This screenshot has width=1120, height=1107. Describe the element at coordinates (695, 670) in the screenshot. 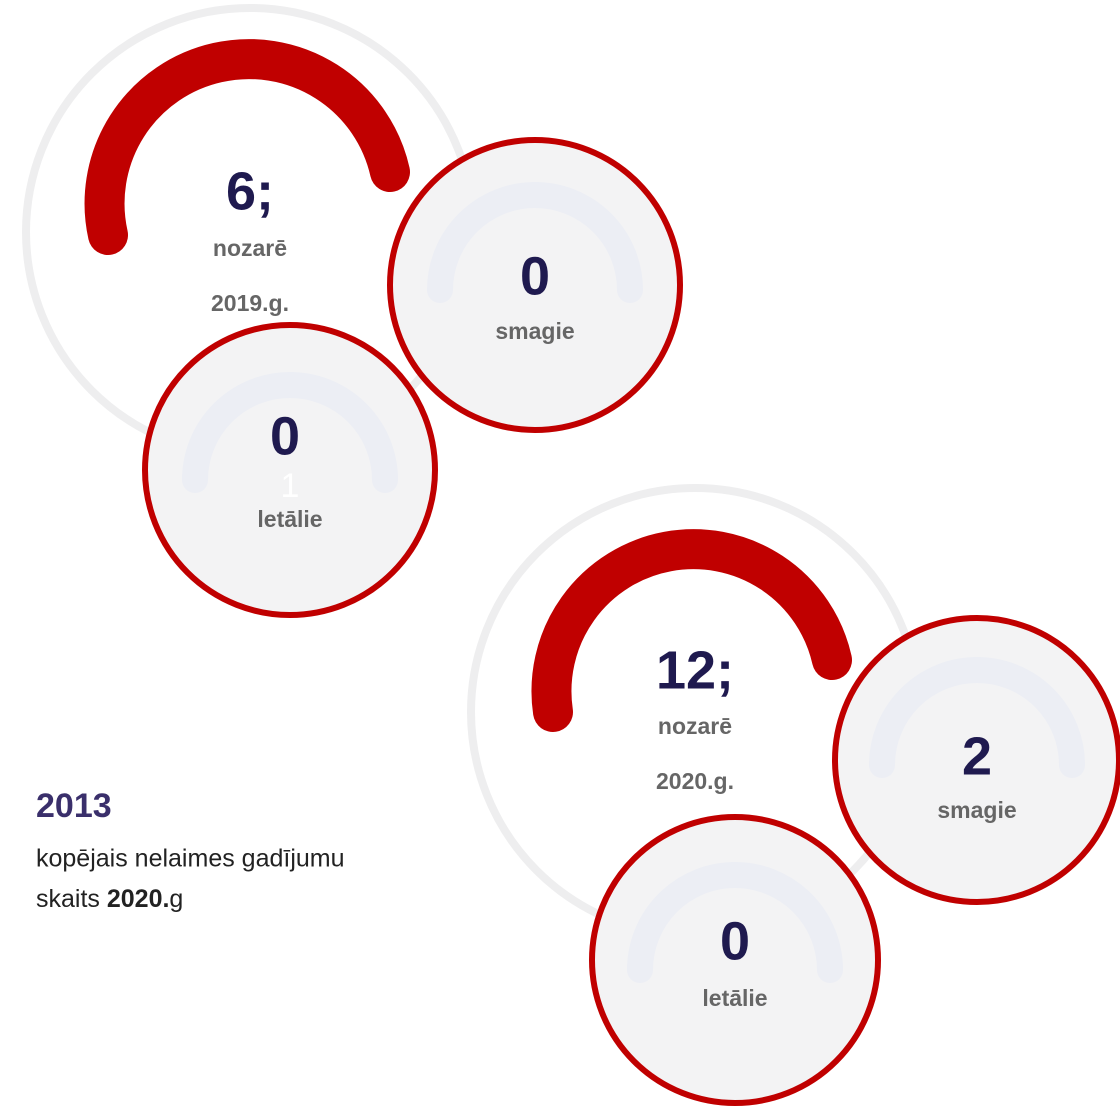

I see `total-value: 12;` at that location.